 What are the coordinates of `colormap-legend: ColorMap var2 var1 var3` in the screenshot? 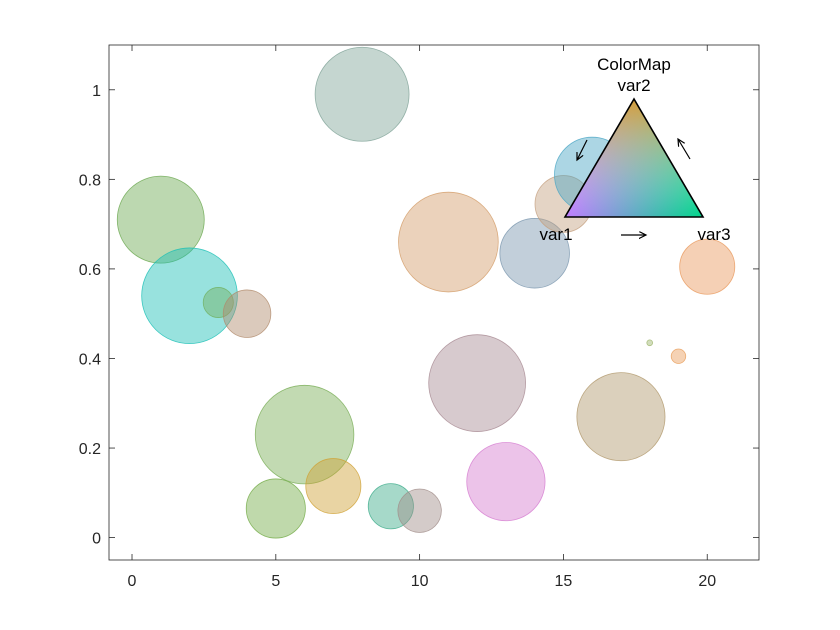 It's located at (634, 149).